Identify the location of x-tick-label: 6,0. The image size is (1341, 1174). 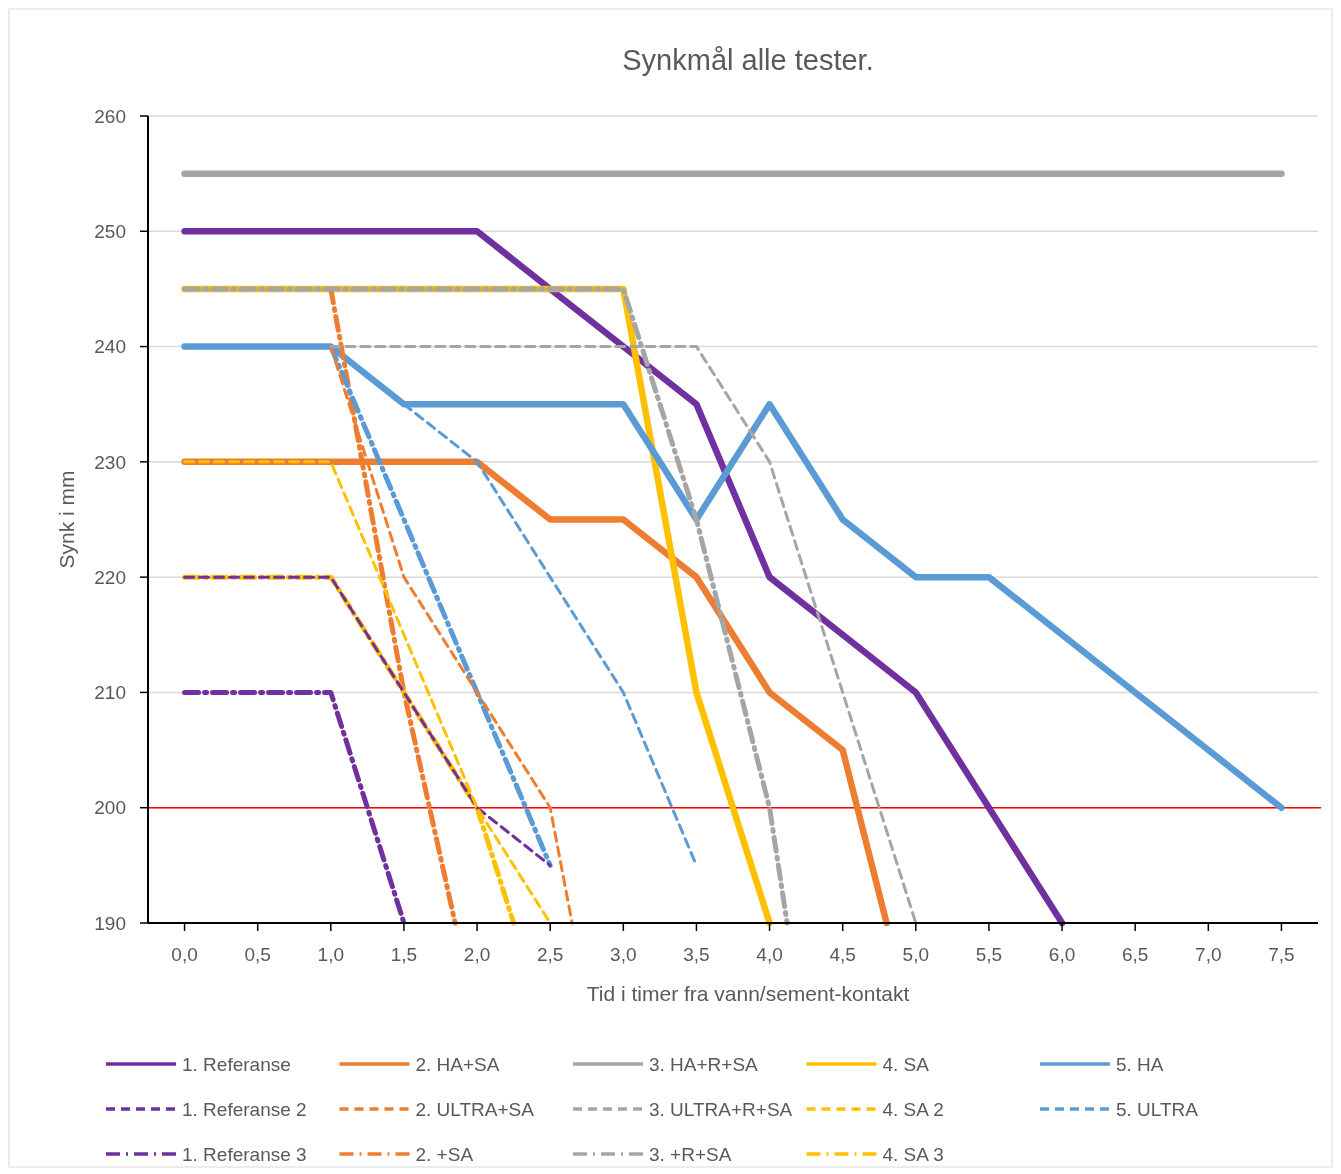
(1062, 954).